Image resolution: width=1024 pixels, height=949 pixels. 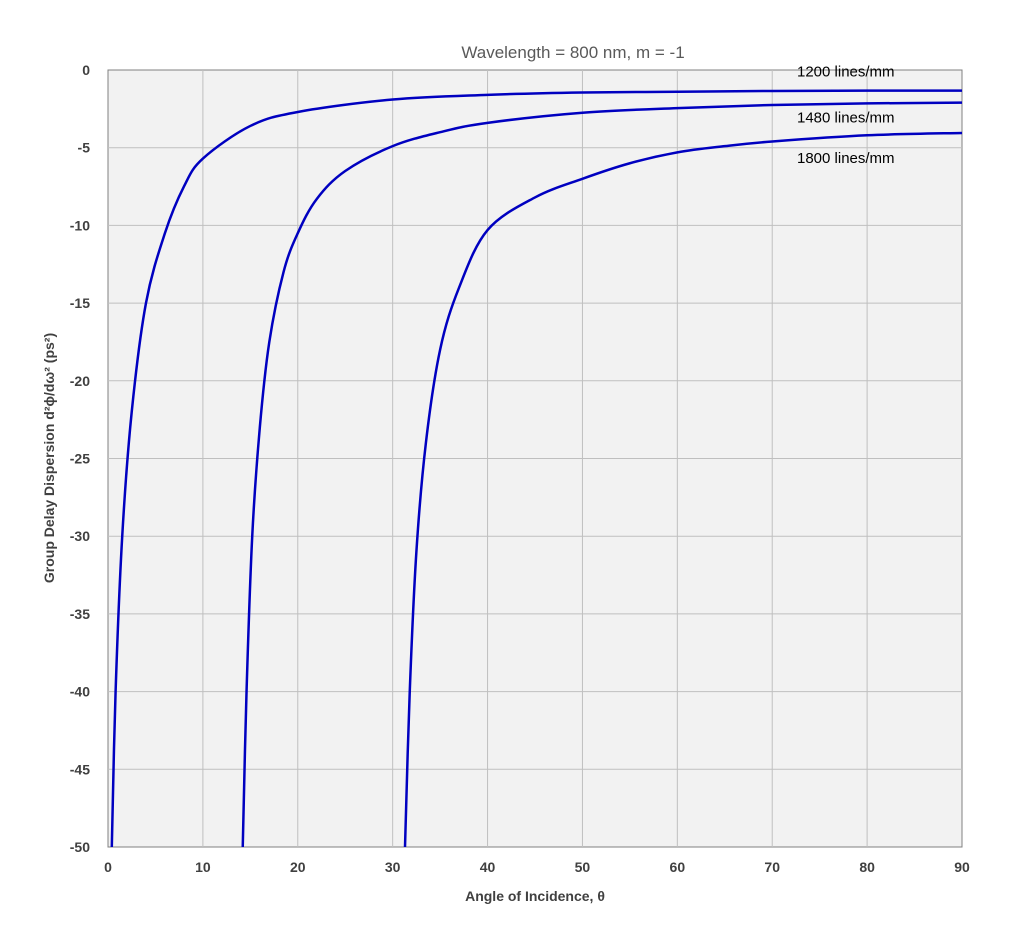 What do you see at coordinates (80, 225) in the screenshot?
I see `y-tick-label: -10` at bounding box center [80, 225].